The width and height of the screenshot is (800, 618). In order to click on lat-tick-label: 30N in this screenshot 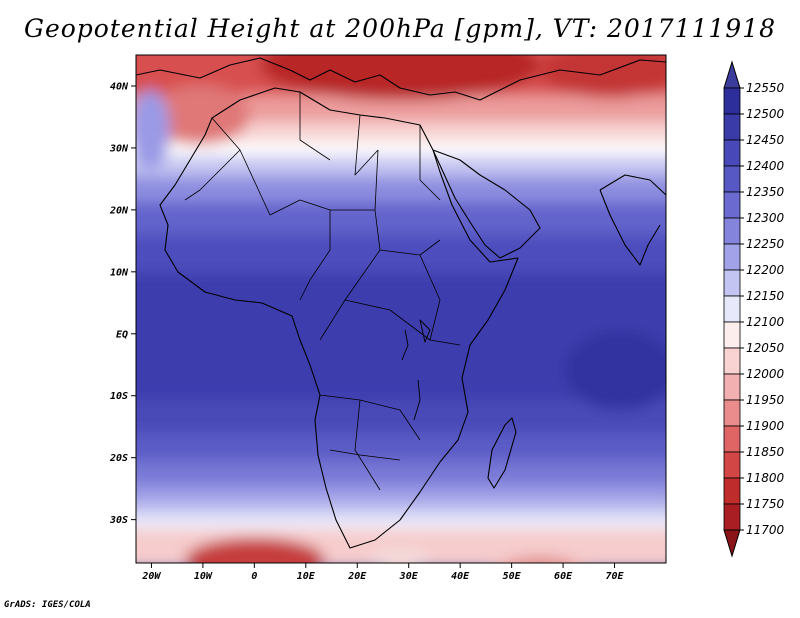, I will do `click(119, 148)`.